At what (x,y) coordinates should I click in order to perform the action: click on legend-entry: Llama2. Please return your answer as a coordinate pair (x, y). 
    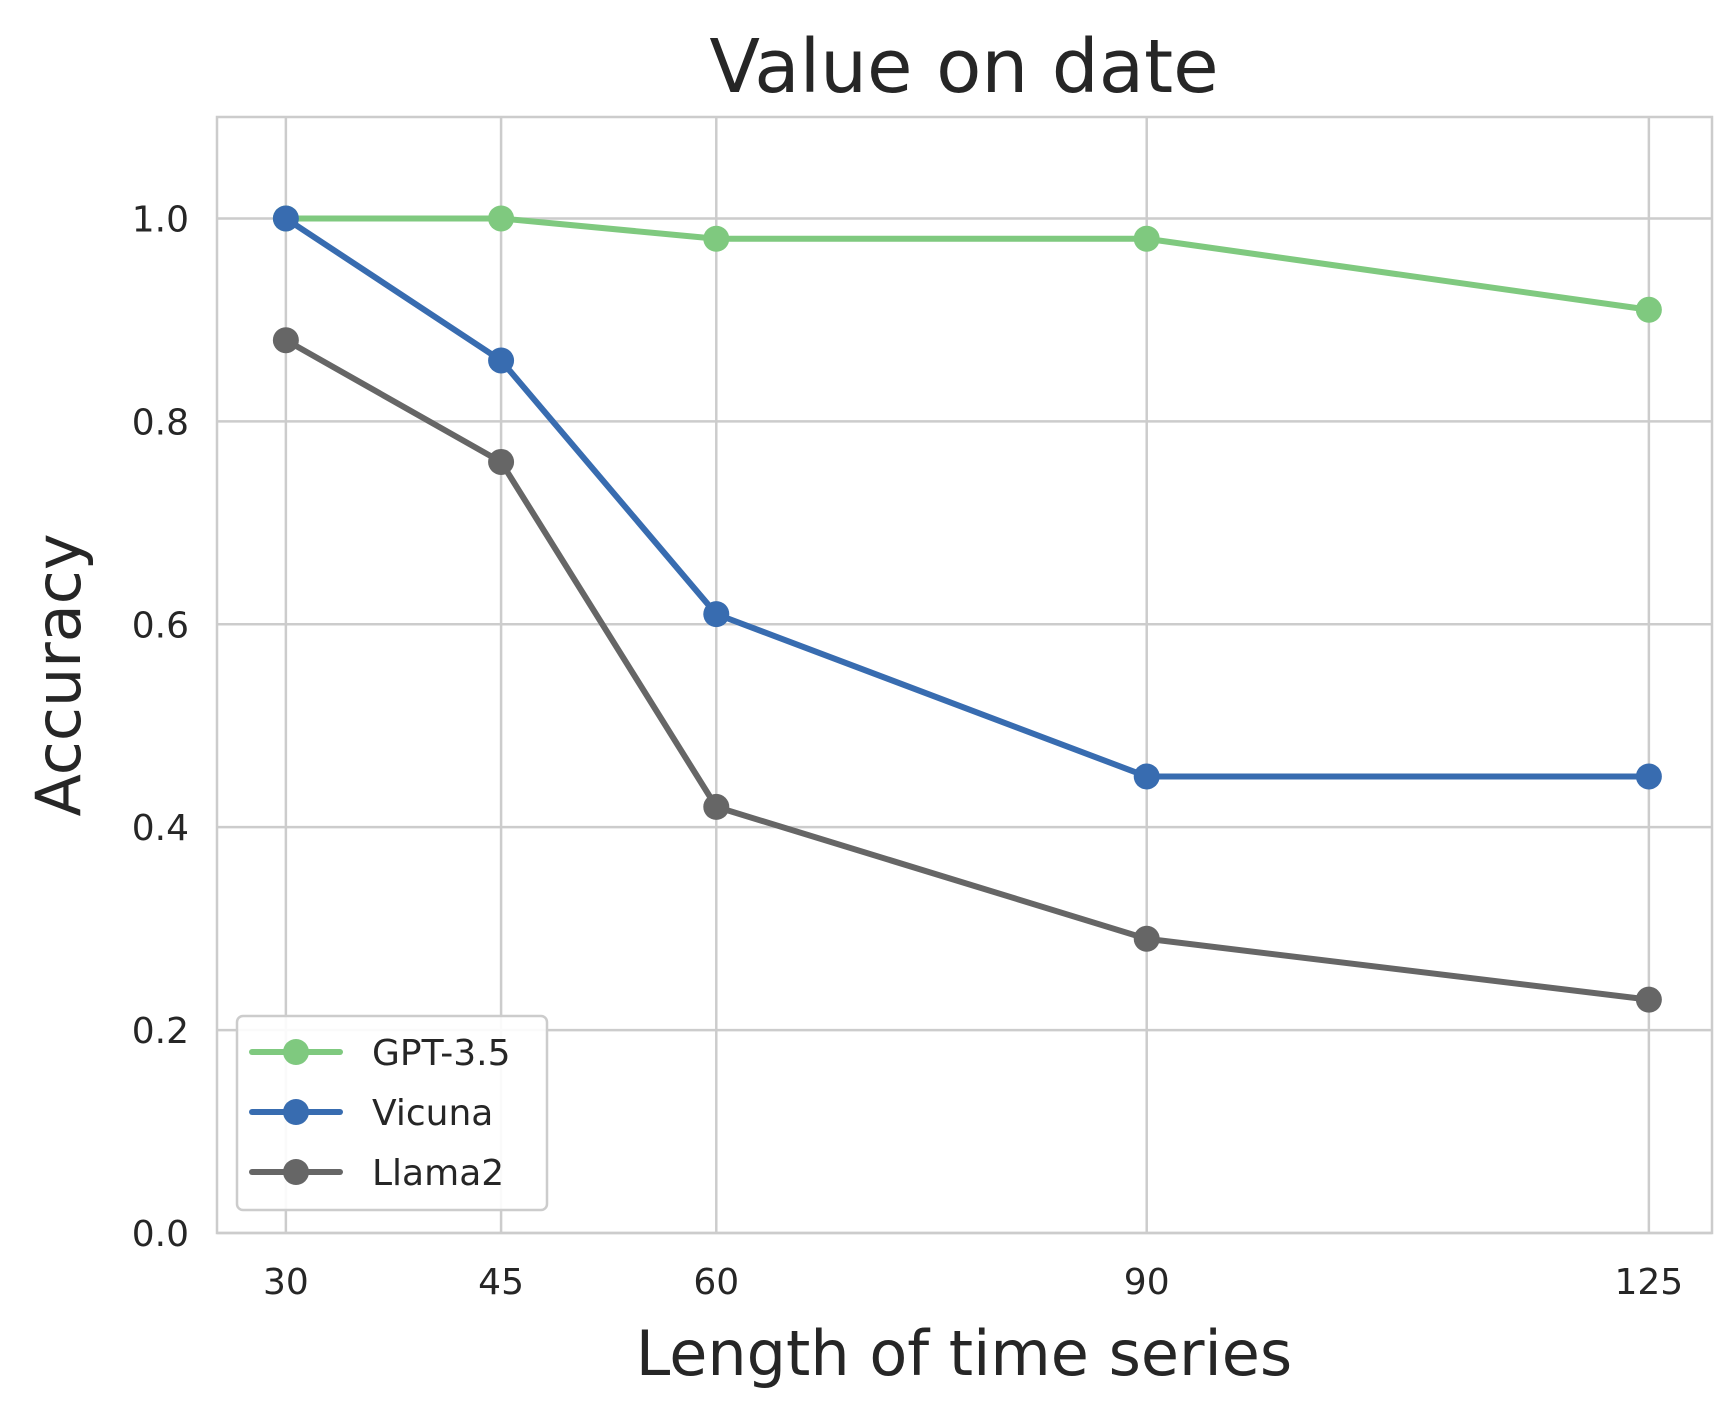
    Looking at the image, I should click on (376, 1173).